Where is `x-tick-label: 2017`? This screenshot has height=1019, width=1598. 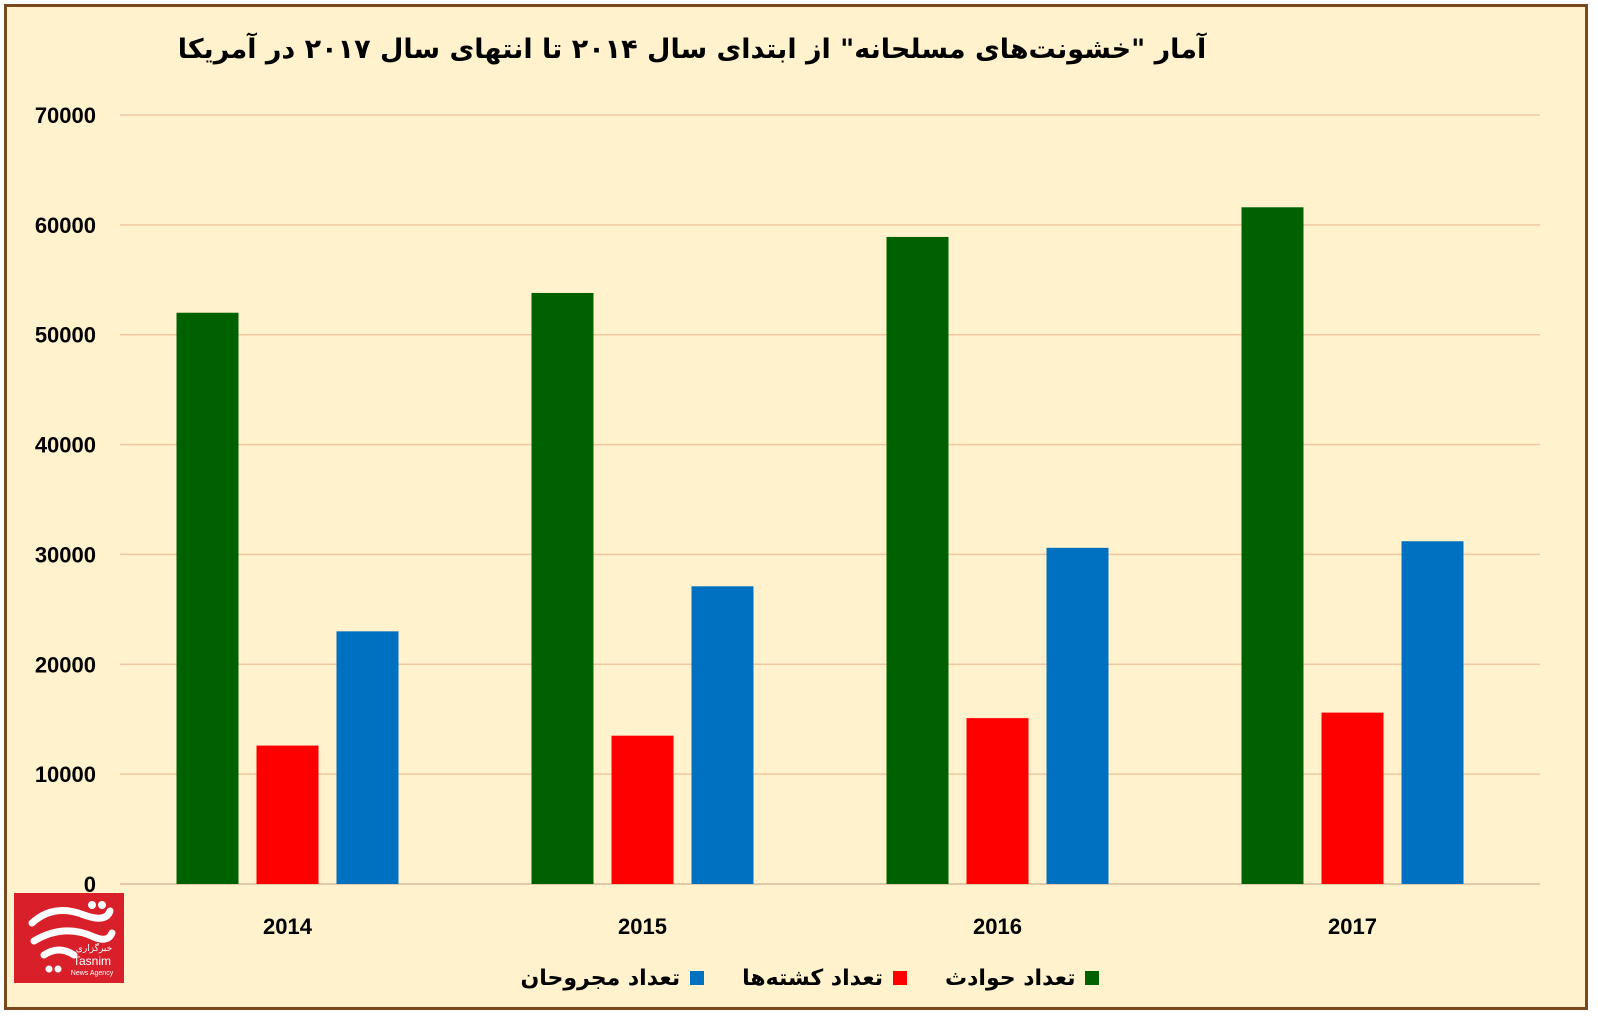 x-tick-label: 2017 is located at coordinates (1352, 926).